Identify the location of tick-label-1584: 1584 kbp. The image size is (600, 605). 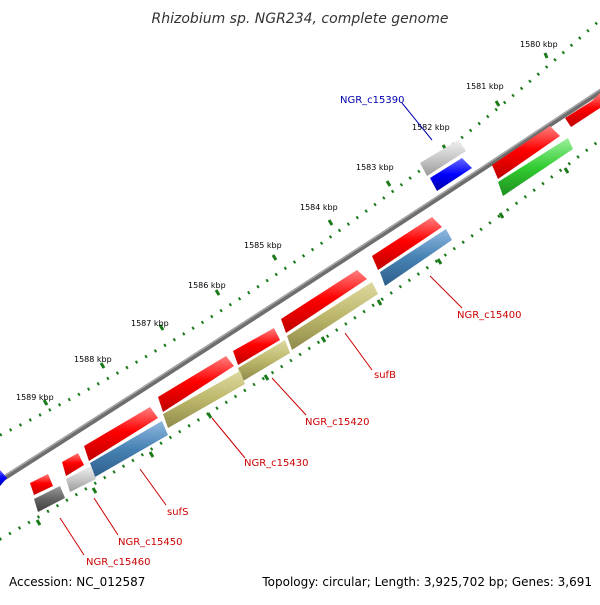
(319, 207).